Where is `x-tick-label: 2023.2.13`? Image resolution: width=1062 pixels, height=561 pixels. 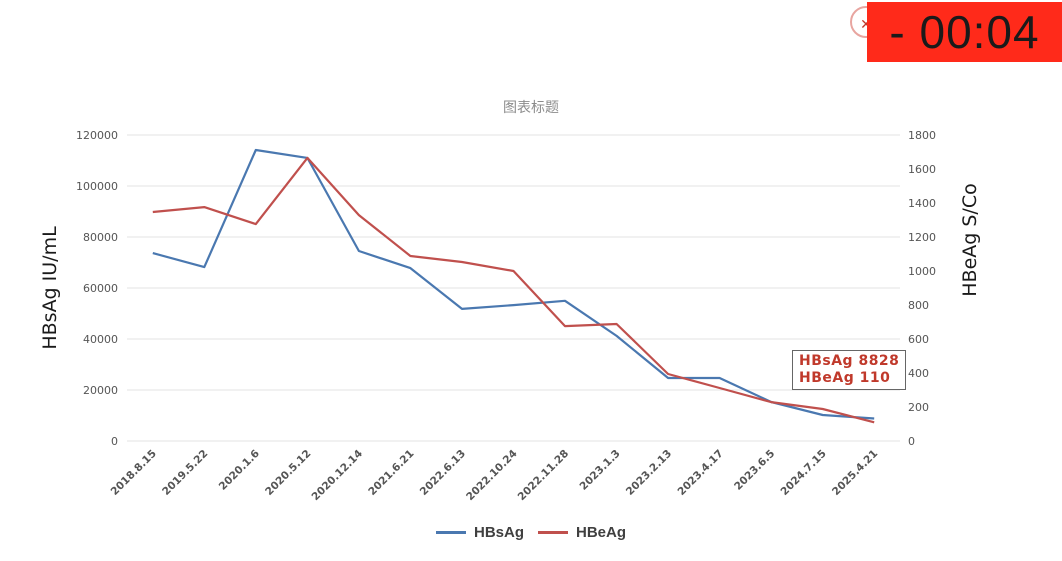
x-tick-label: 2023.2.13 is located at coordinates (649, 473).